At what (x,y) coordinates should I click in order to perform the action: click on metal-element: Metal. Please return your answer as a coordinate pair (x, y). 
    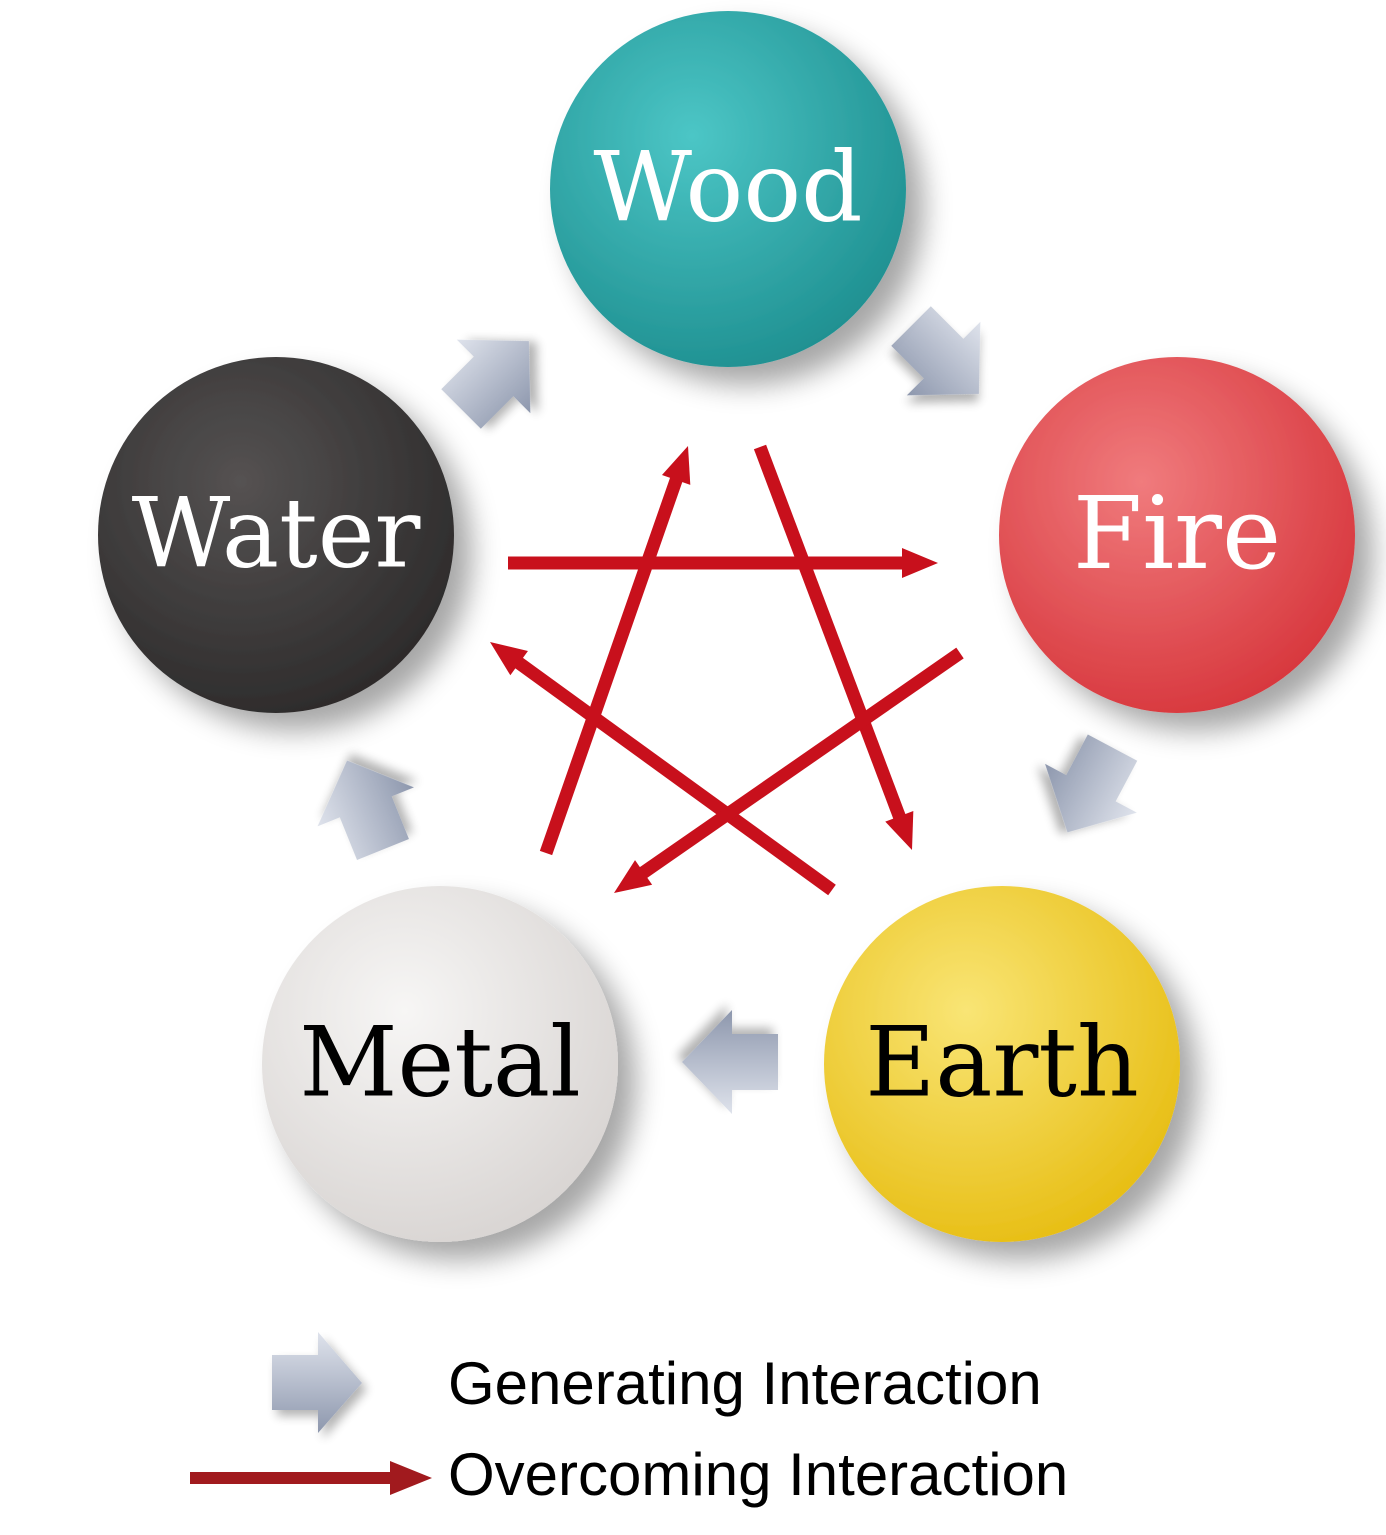
    Looking at the image, I should click on (440, 1064).